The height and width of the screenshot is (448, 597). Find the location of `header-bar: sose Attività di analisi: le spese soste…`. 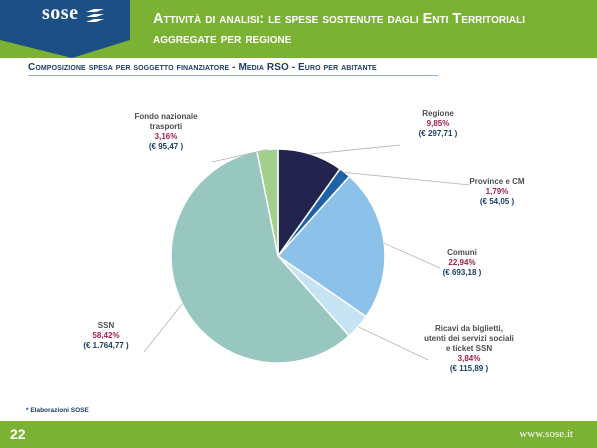

header-bar: sose Attività di analisi: le spese soste… is located at coordinates (298, 29).